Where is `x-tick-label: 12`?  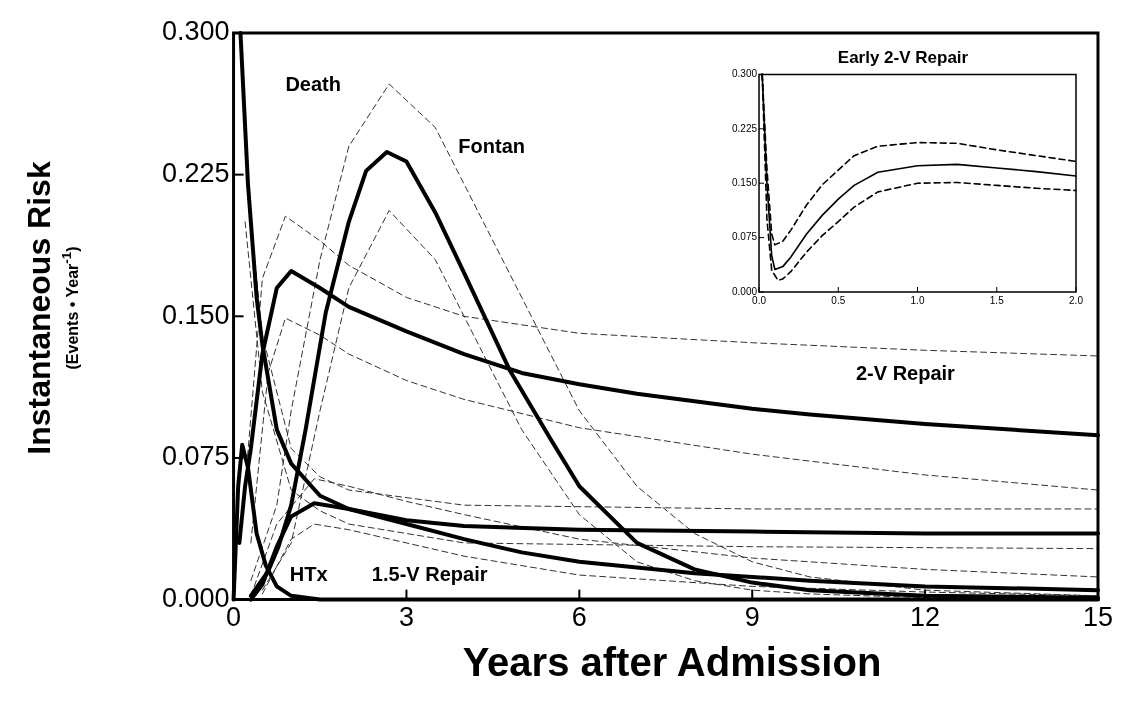 x-tick-label: 12 is located at coordinates (925, 617).